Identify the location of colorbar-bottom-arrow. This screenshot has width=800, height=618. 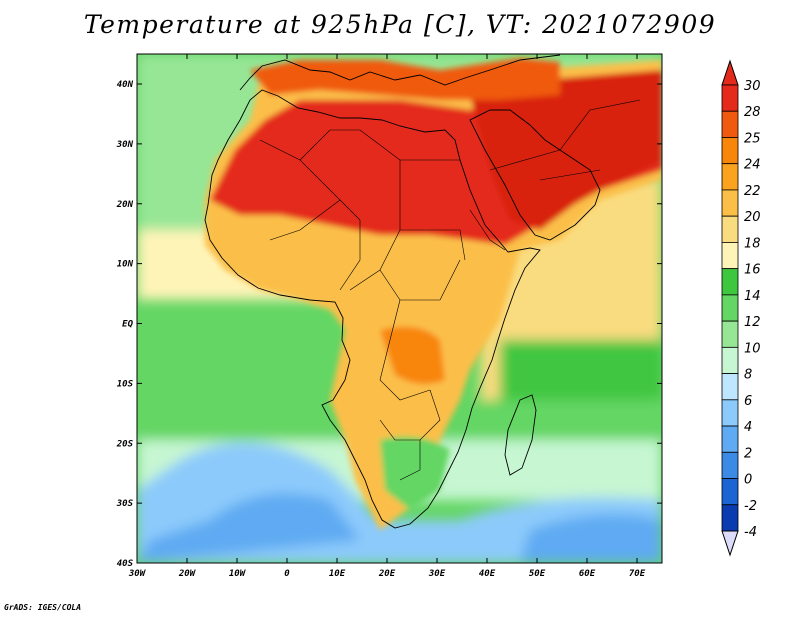
(730, 543).